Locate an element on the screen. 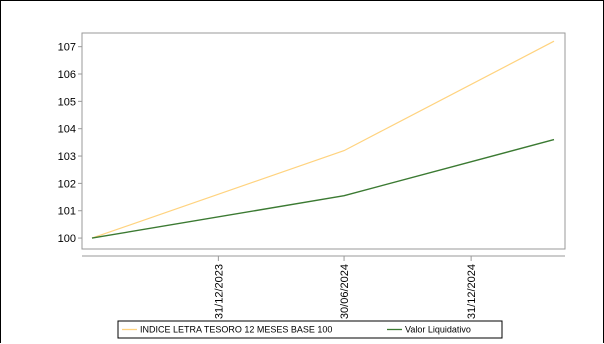 The height and width of the screenshot is (344, 604). y-tick-label: 104 is located at coordinates (67, 130).